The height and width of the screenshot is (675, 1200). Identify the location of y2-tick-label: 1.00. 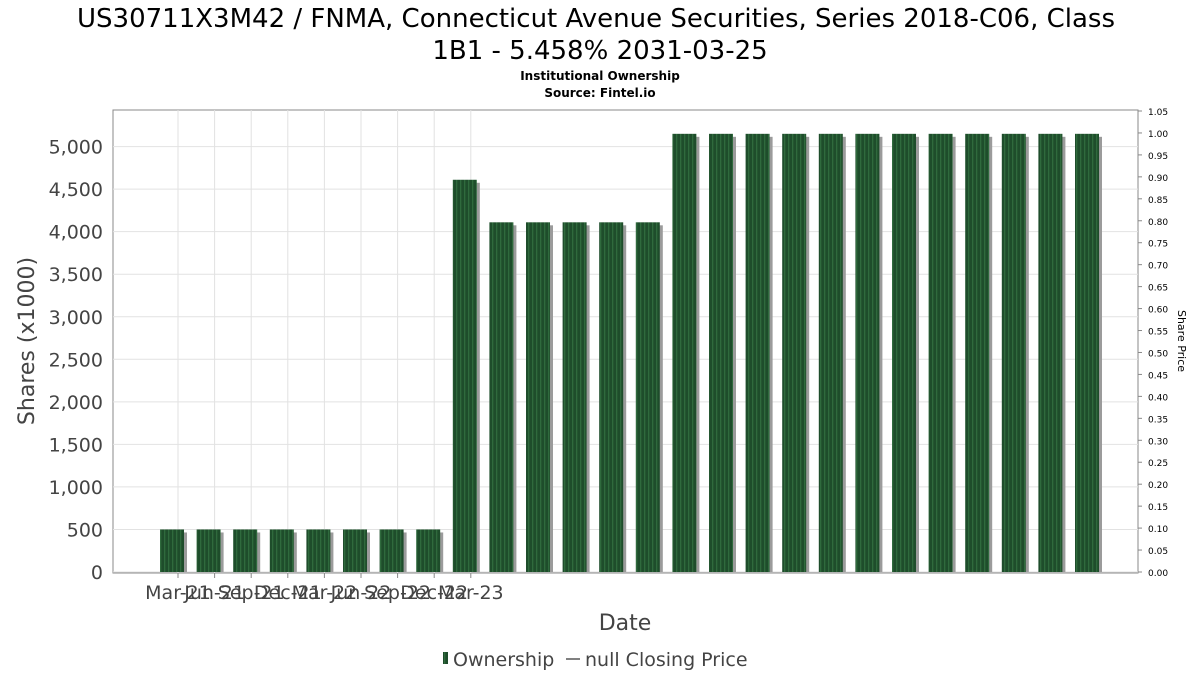
(1158, 135).